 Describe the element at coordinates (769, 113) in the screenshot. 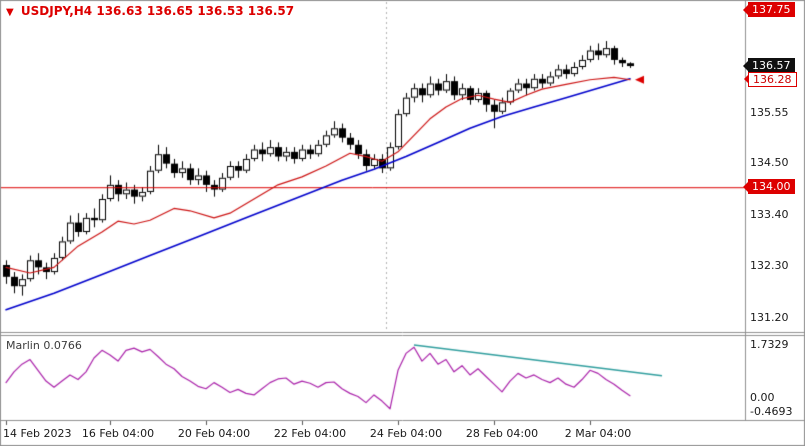

I see `price-axis-label: 135.55` at that location.